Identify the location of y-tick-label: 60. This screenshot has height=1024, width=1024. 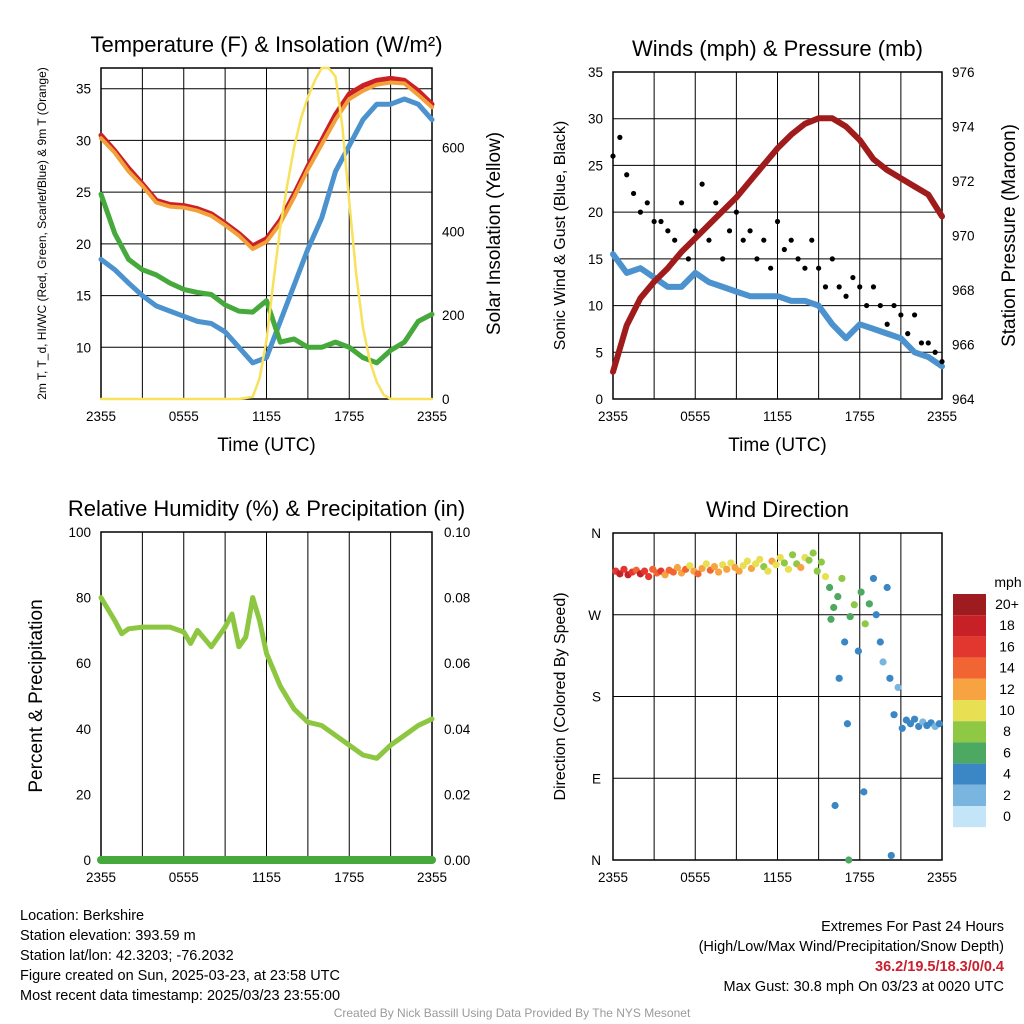
(83, 663).